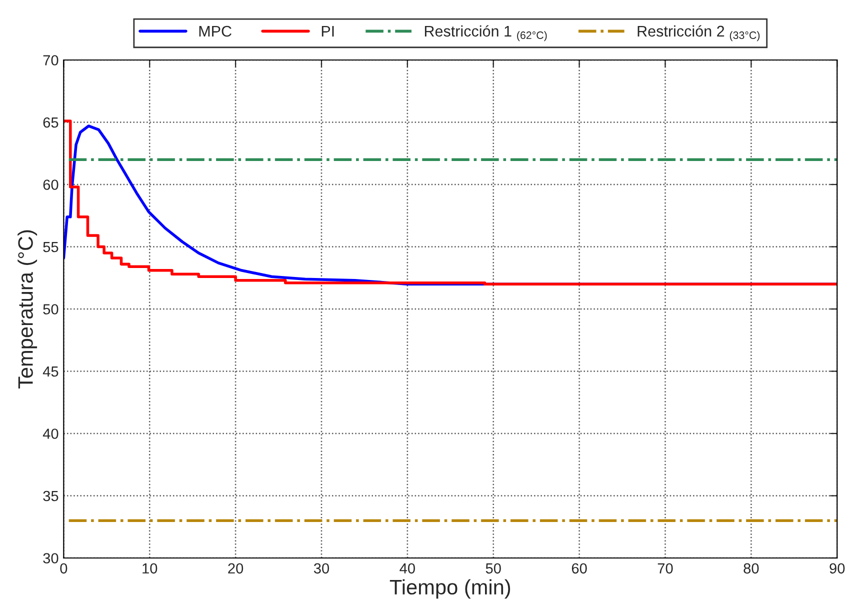  Describe the element at coordinates (150, 568) in the screenshot. I see `x-tick-label: 10` at that location.